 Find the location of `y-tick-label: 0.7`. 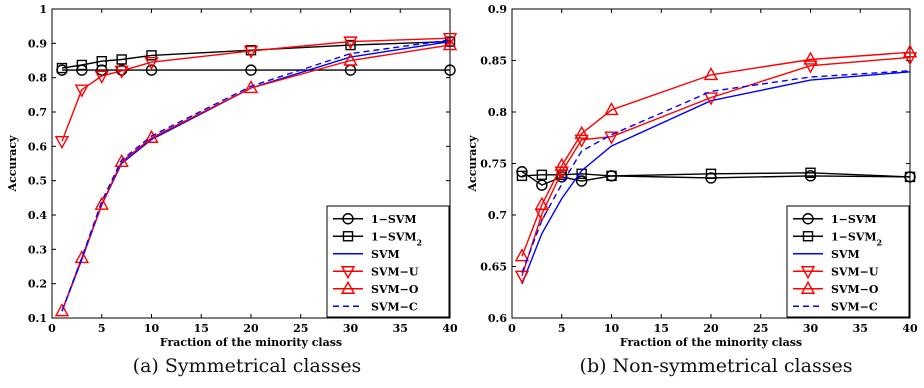

y-tick-label: 0.7 is located at coordinates (37, 112).